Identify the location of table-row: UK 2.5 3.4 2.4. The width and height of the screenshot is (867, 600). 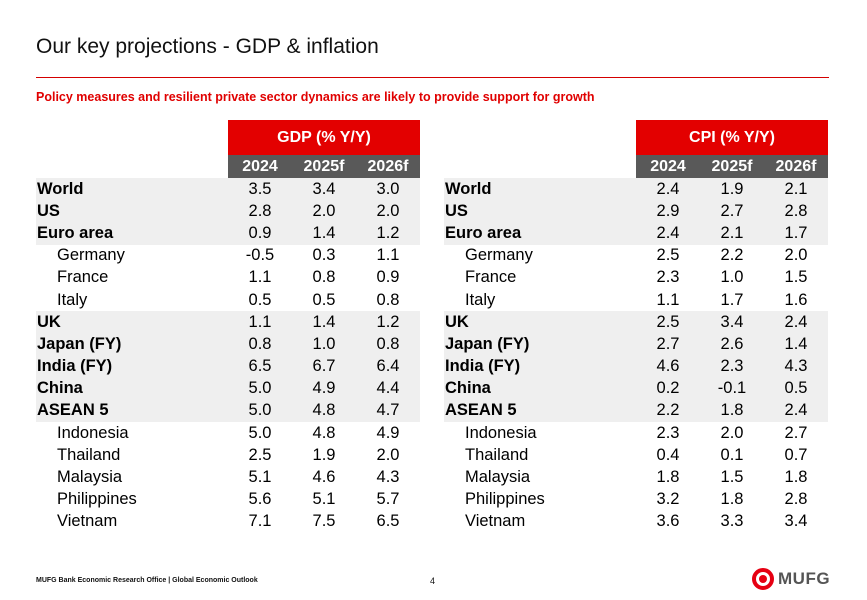
(636, 322).